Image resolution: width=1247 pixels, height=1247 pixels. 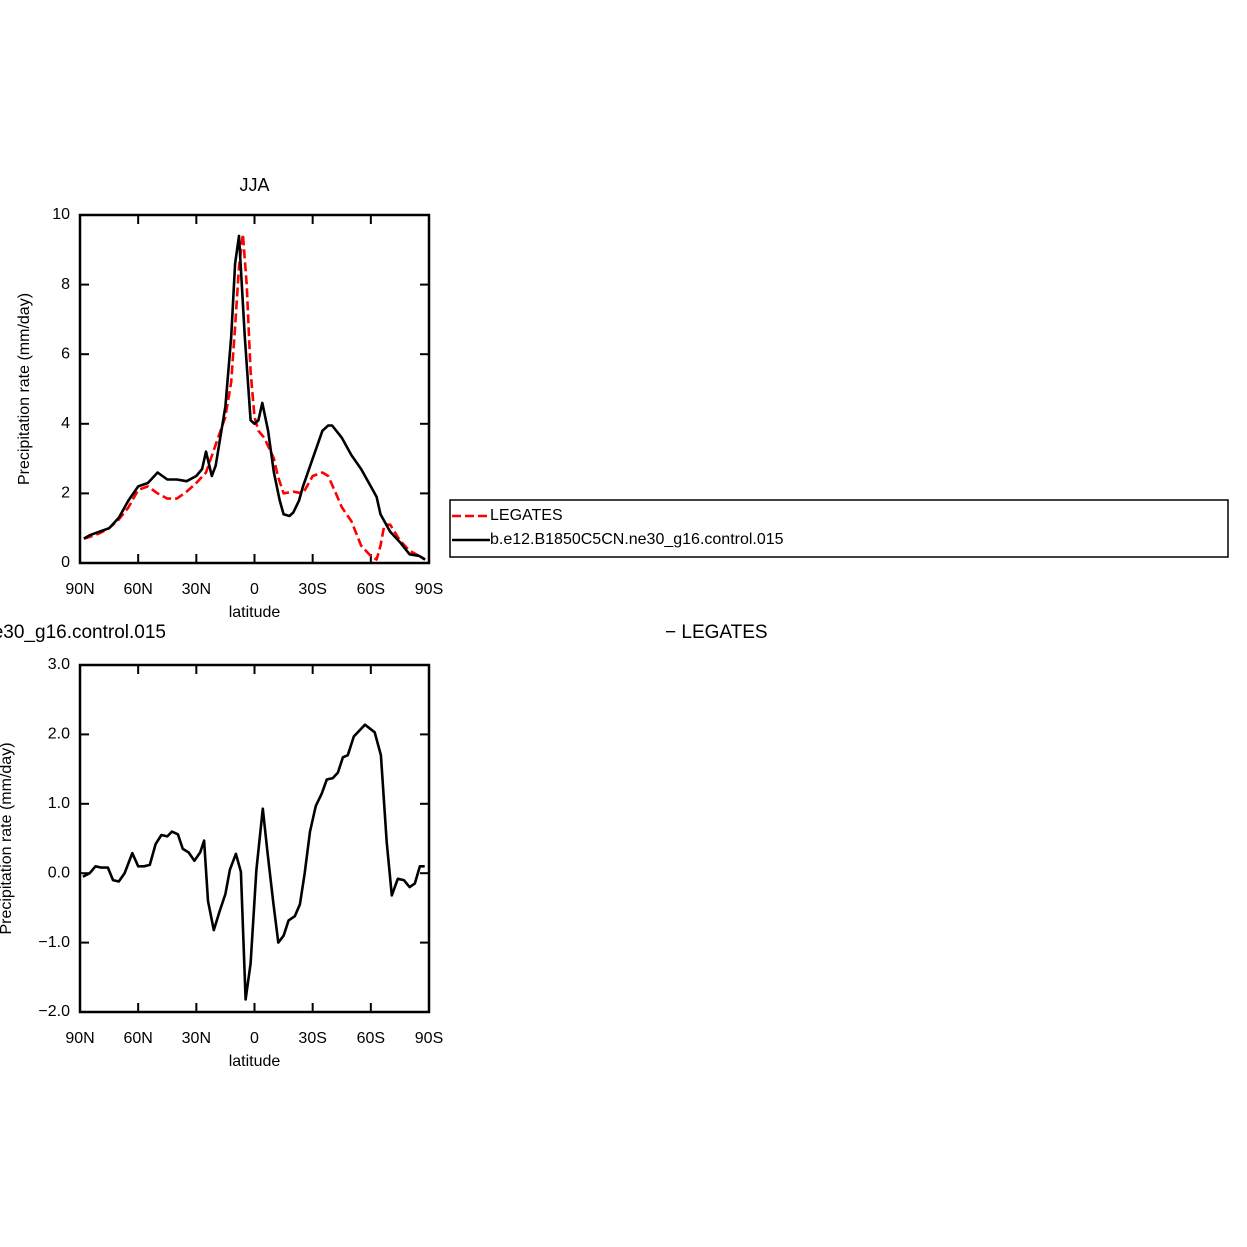 I want to click on y-tick-label: −2.0, so click(x=54, y=1011).